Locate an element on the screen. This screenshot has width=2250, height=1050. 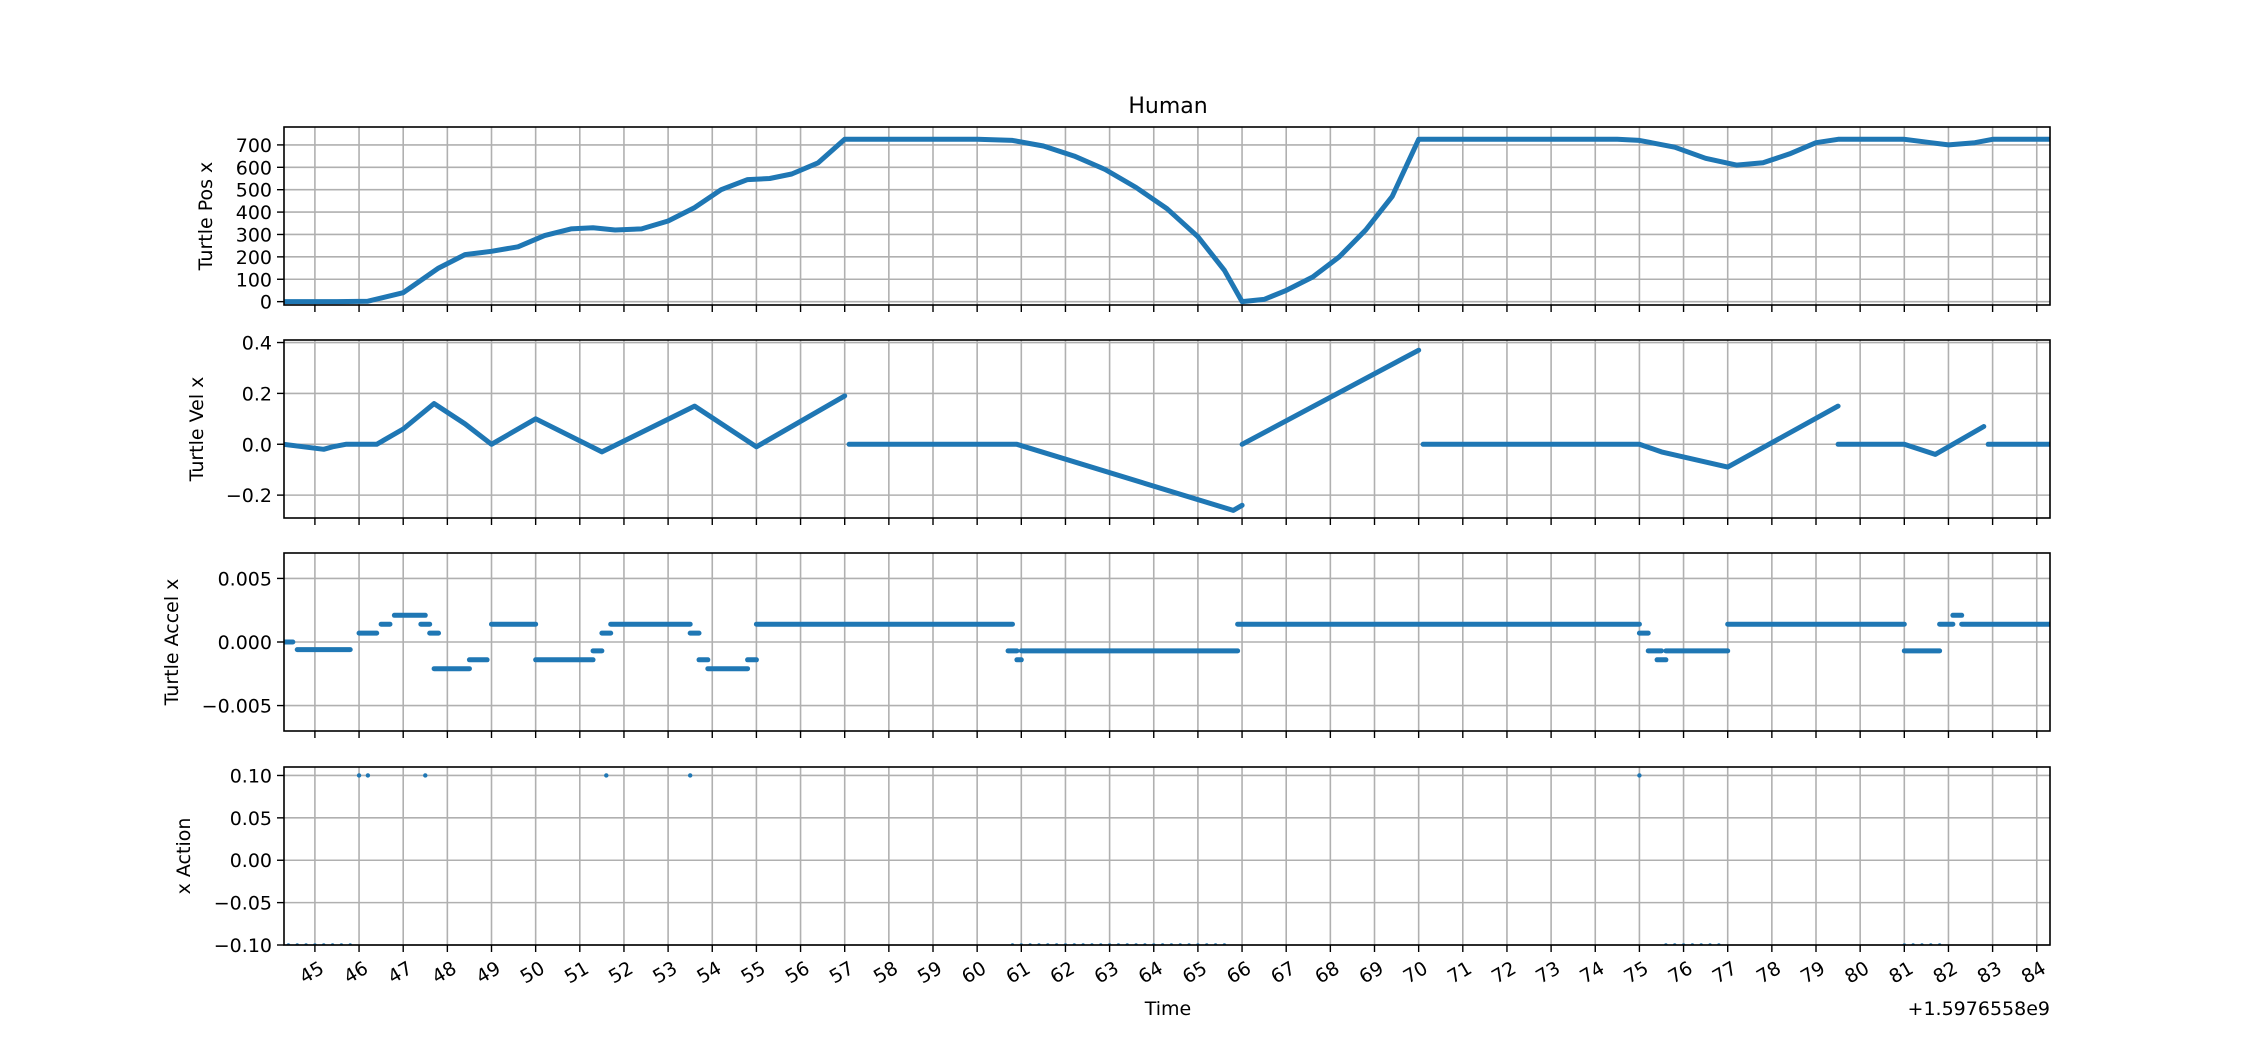
x-tick-label: 59 is located at coordinates (930, 972).